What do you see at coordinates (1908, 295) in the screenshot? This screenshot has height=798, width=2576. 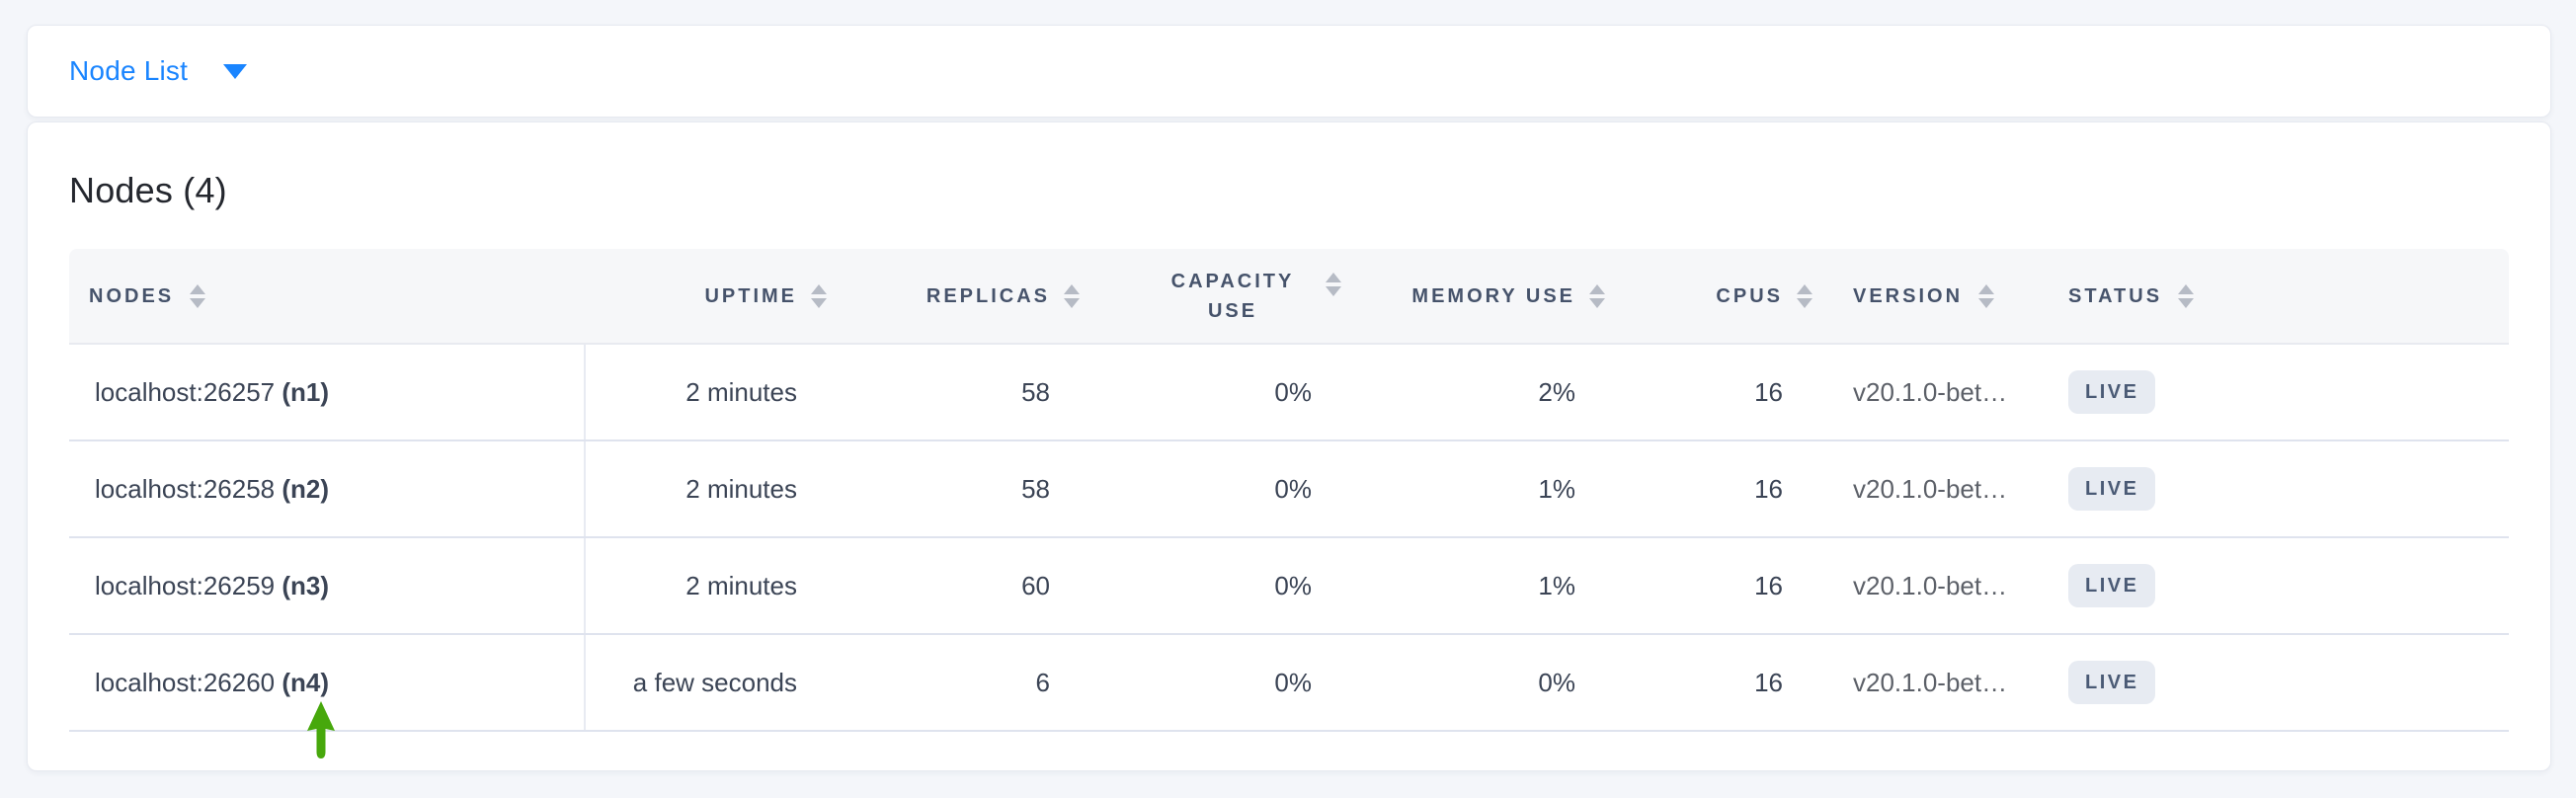 I see `column-header-label: VERSION` at bounding box center [1908, 295].